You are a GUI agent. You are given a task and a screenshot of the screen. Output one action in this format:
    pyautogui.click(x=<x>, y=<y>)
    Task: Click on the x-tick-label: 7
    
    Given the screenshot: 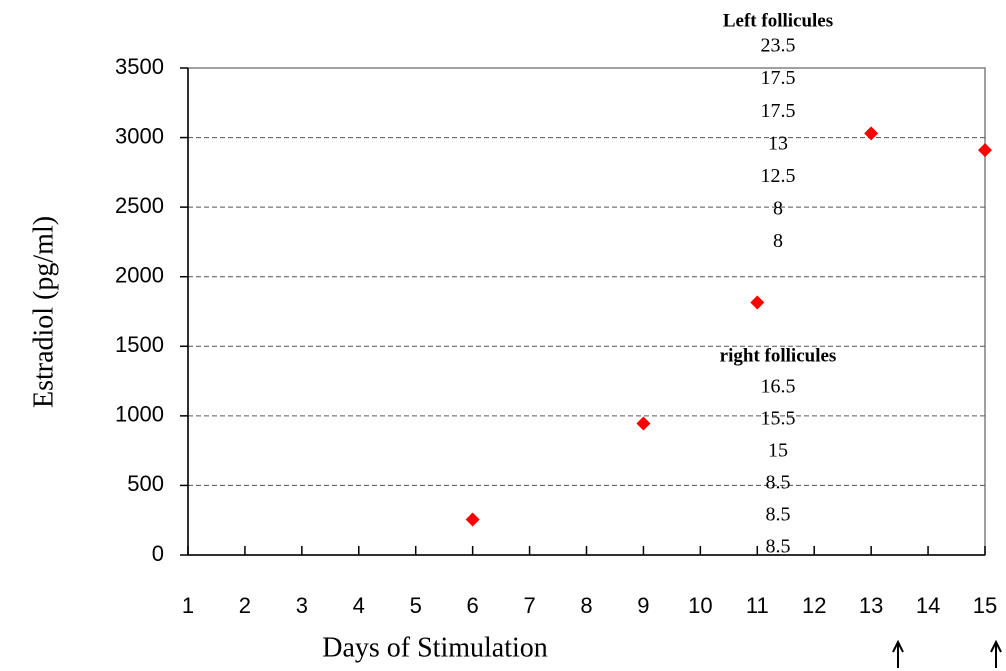 What is the action you would take?
    pyautogui.click(x=529, y=605)
    